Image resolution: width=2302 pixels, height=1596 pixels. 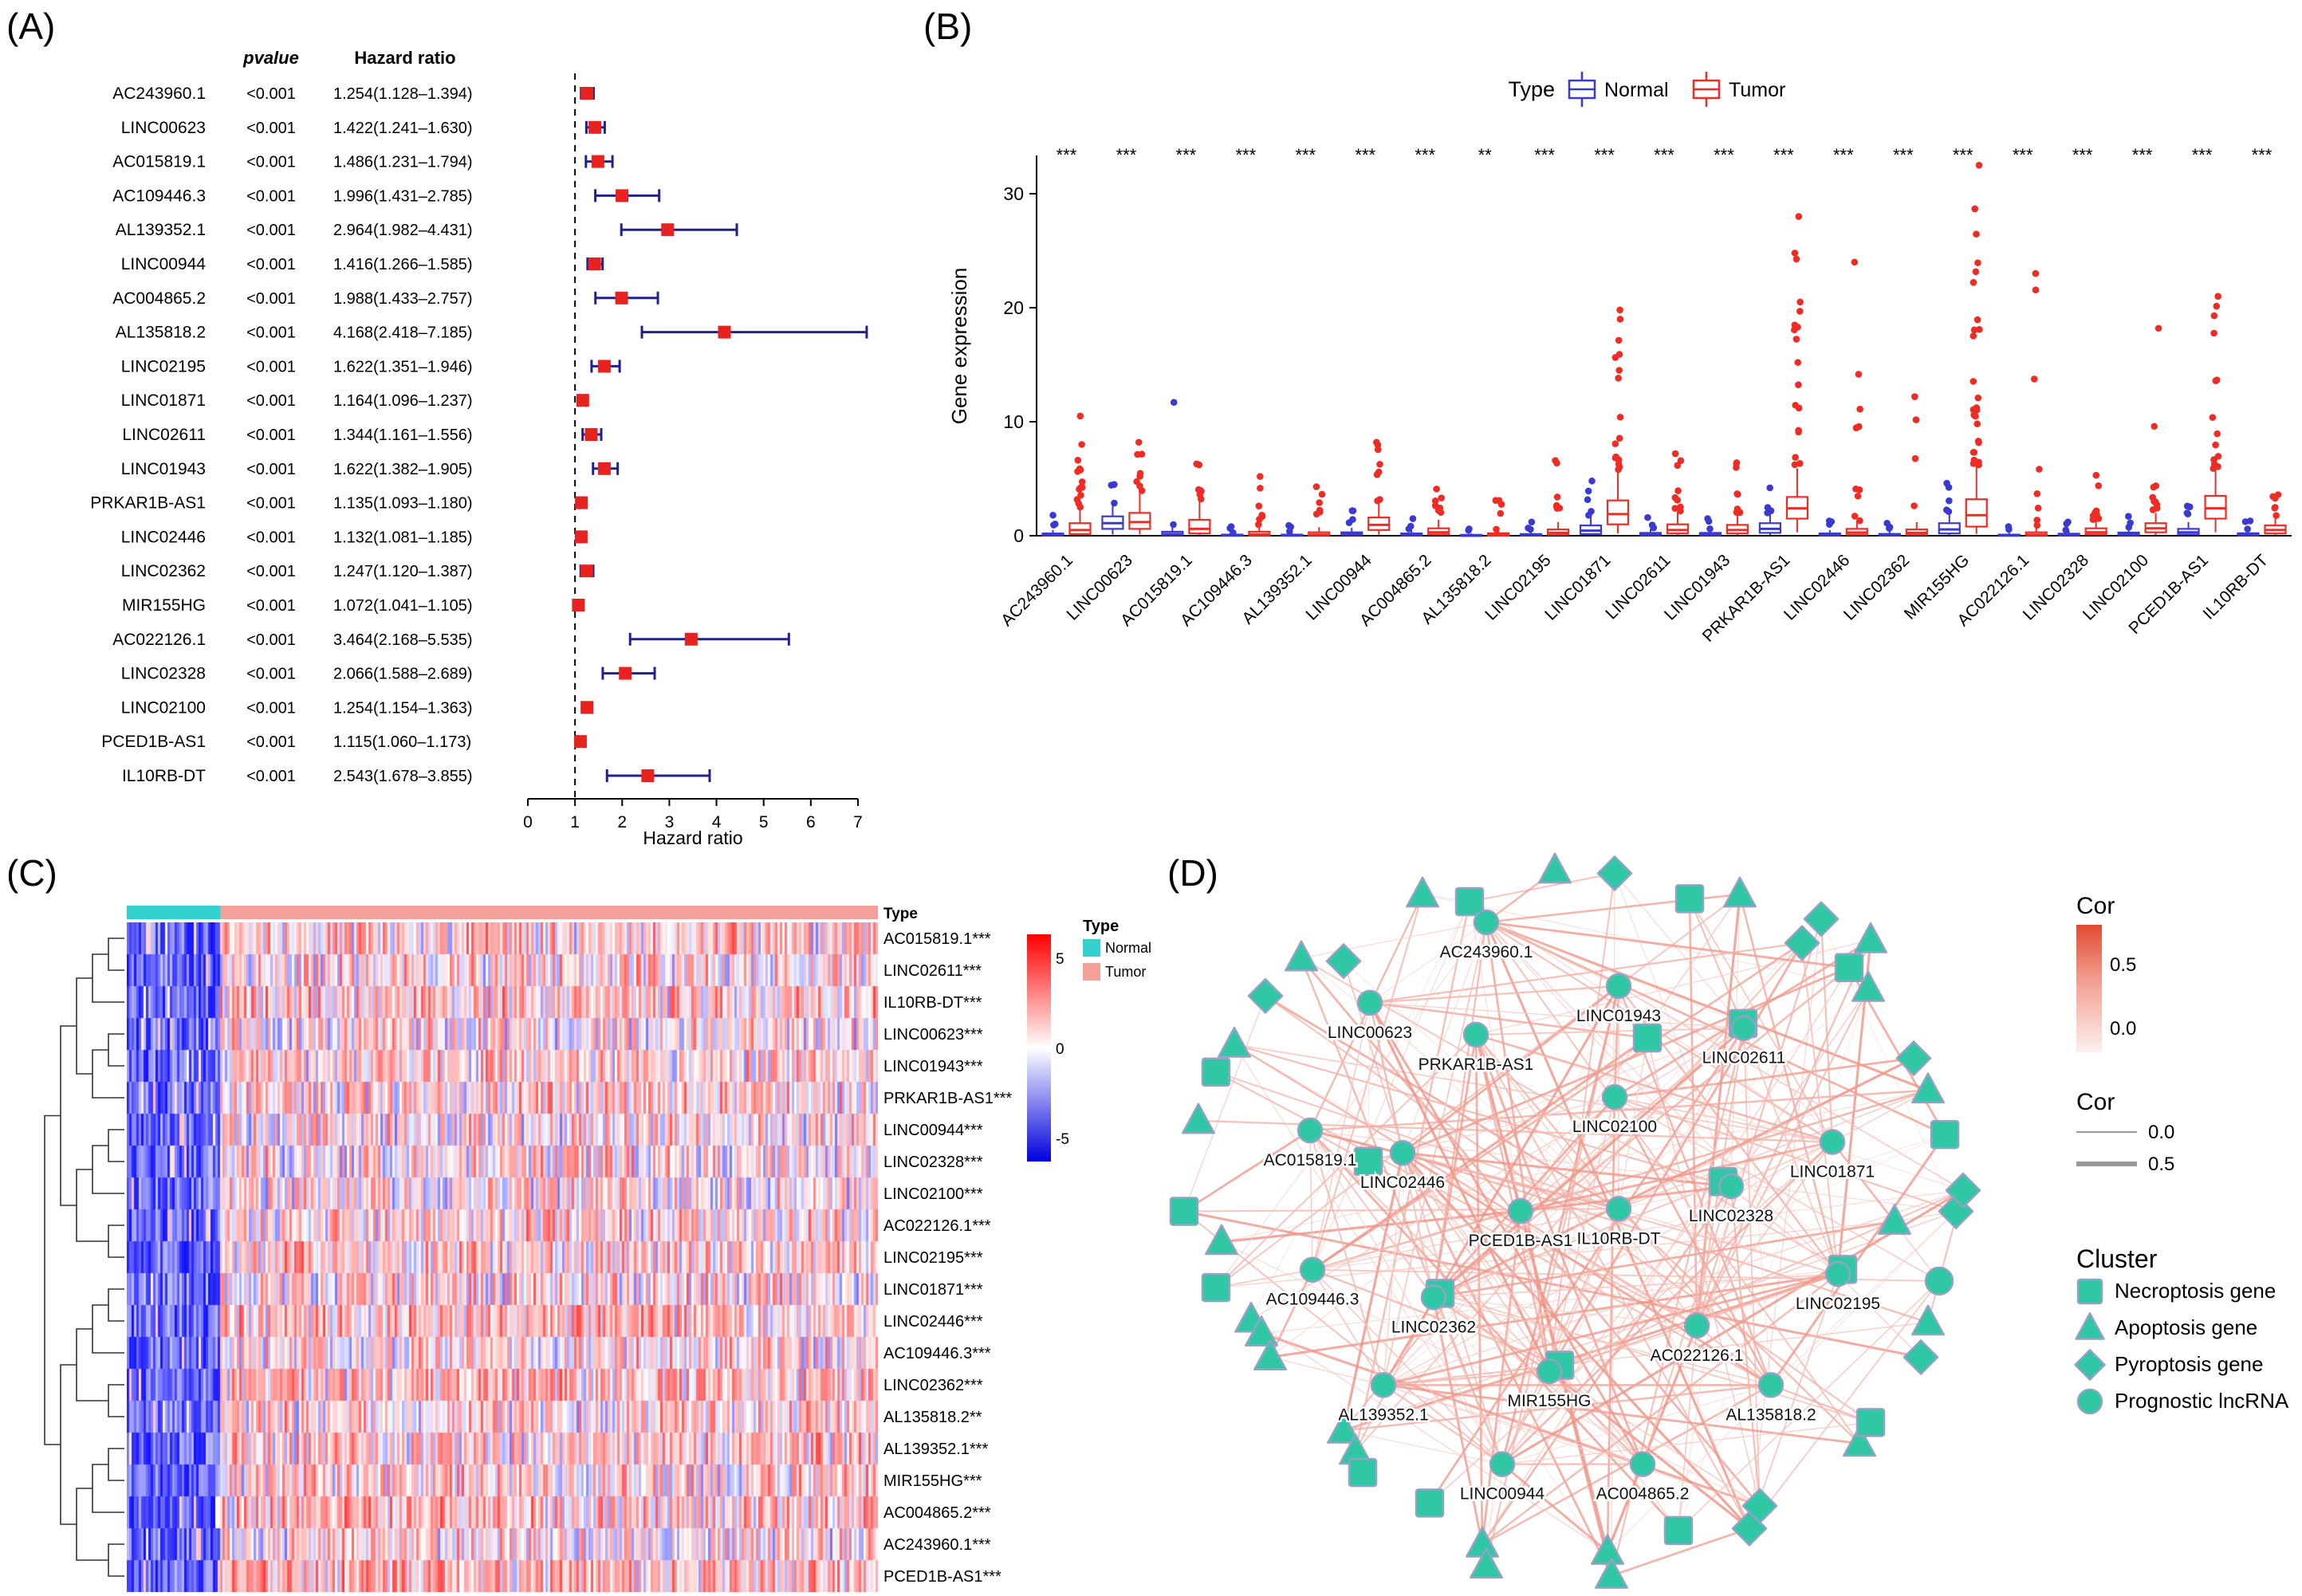 What do you see at coordinates (163, 128) in the screenshot?
I see `forest-gene-label: LINC00623` at bounding box center [163, 128].